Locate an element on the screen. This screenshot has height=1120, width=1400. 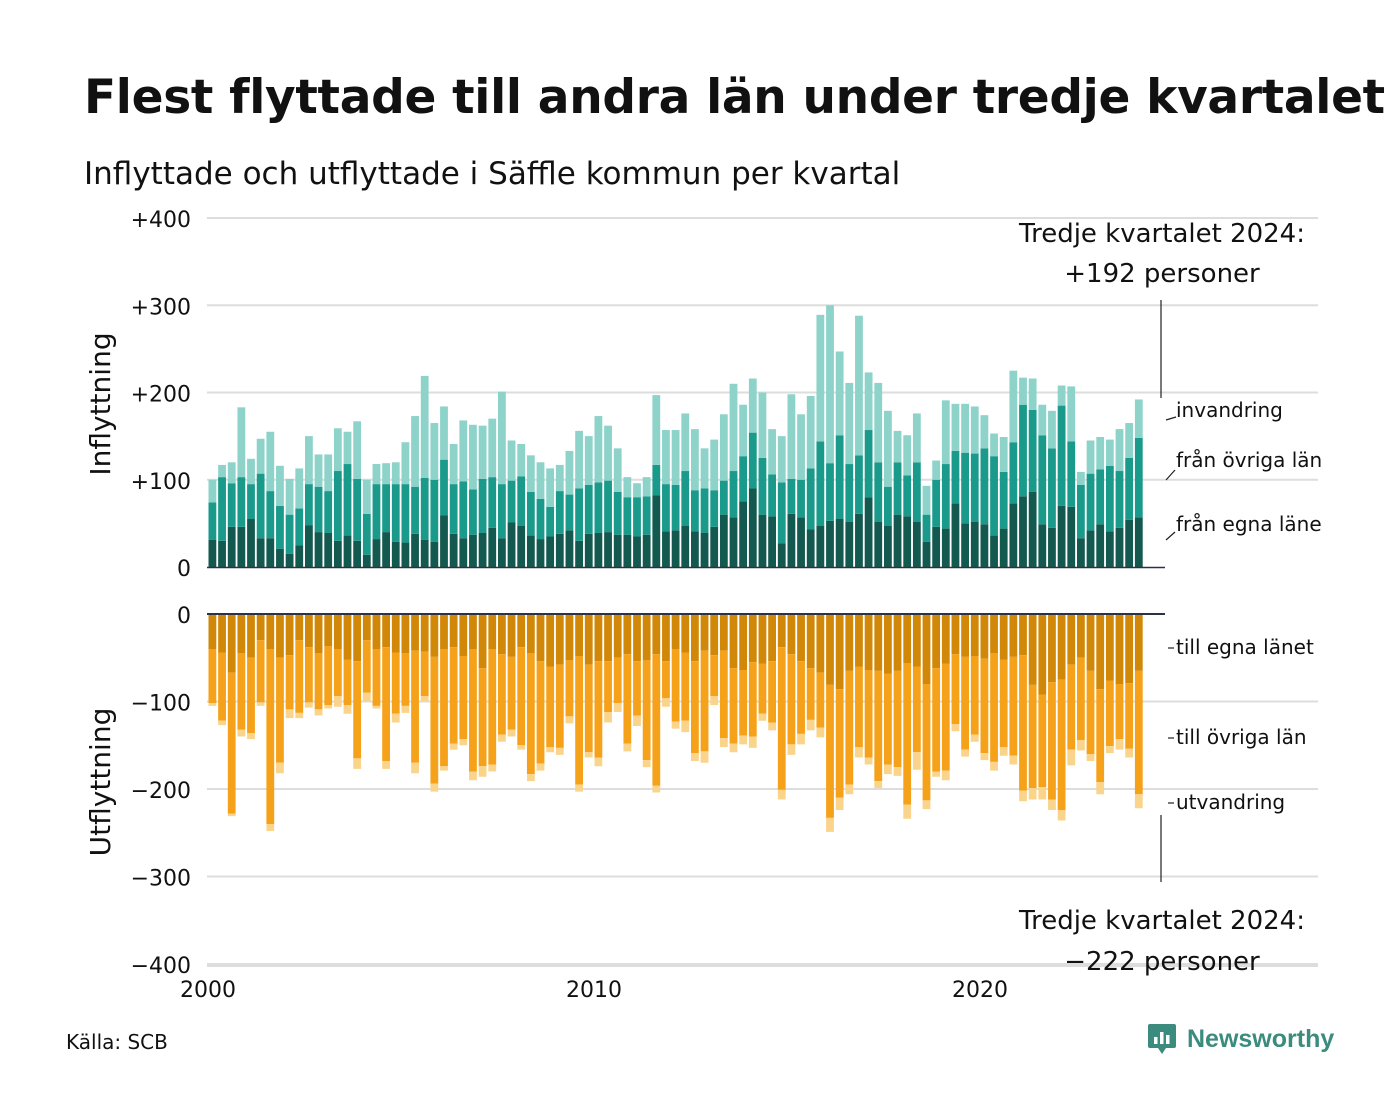
annotation-line: +192 personer is located at coordinates (1162, 274).